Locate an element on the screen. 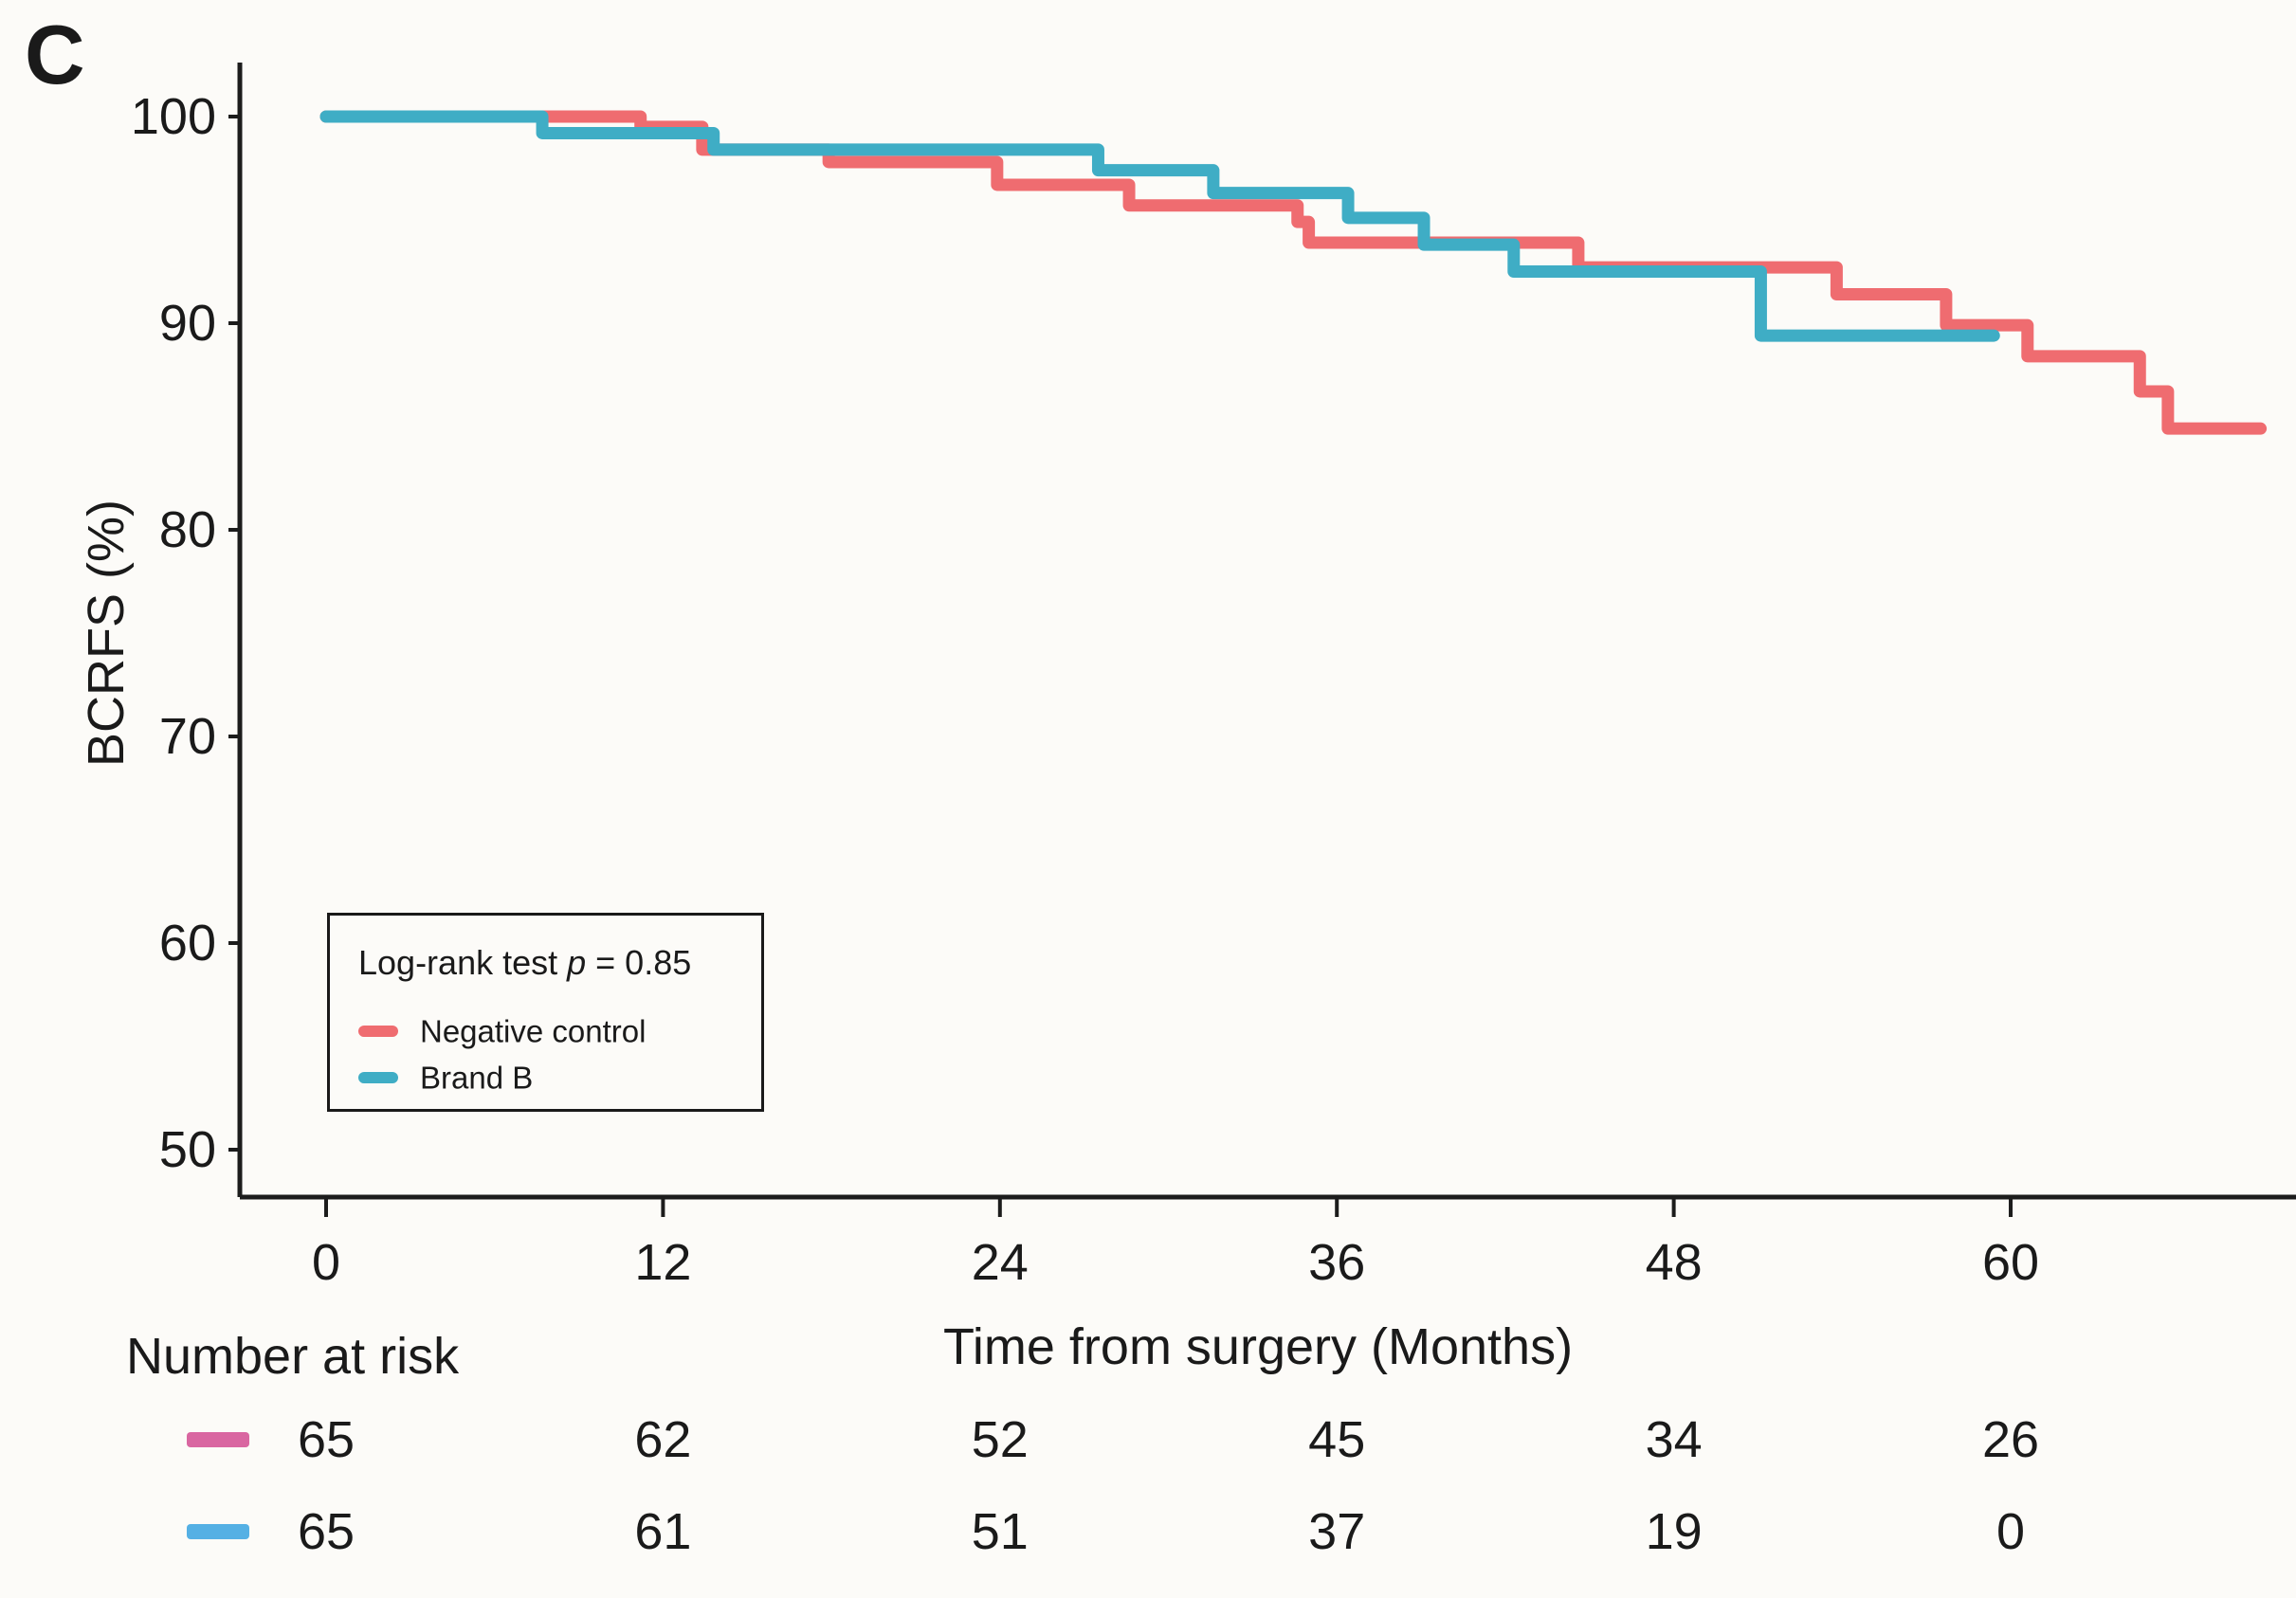 Image resolution: width=2296 pixels, height=1598 pixels. risk-count: 45 is located at coordinates (1337, 1439).